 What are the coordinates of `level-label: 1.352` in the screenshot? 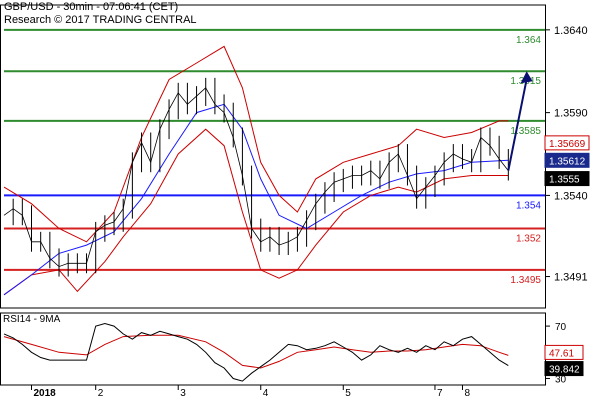 It's located at (528, 239).